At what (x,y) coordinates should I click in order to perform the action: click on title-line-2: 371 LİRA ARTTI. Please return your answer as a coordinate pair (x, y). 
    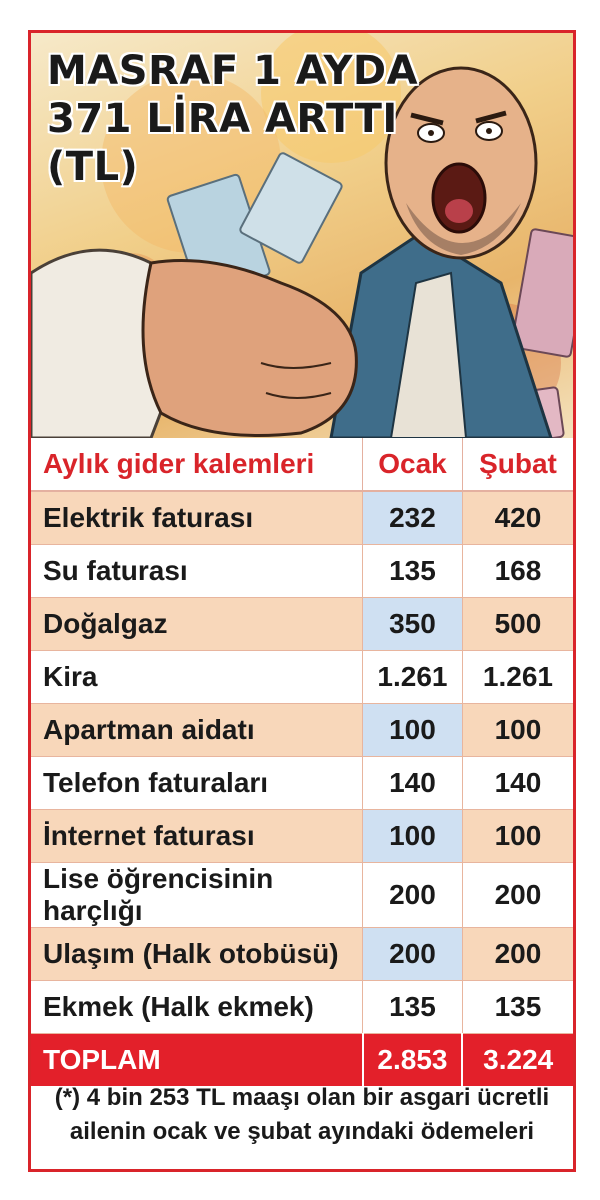
    Looking at the image, I should click on (222, 119).